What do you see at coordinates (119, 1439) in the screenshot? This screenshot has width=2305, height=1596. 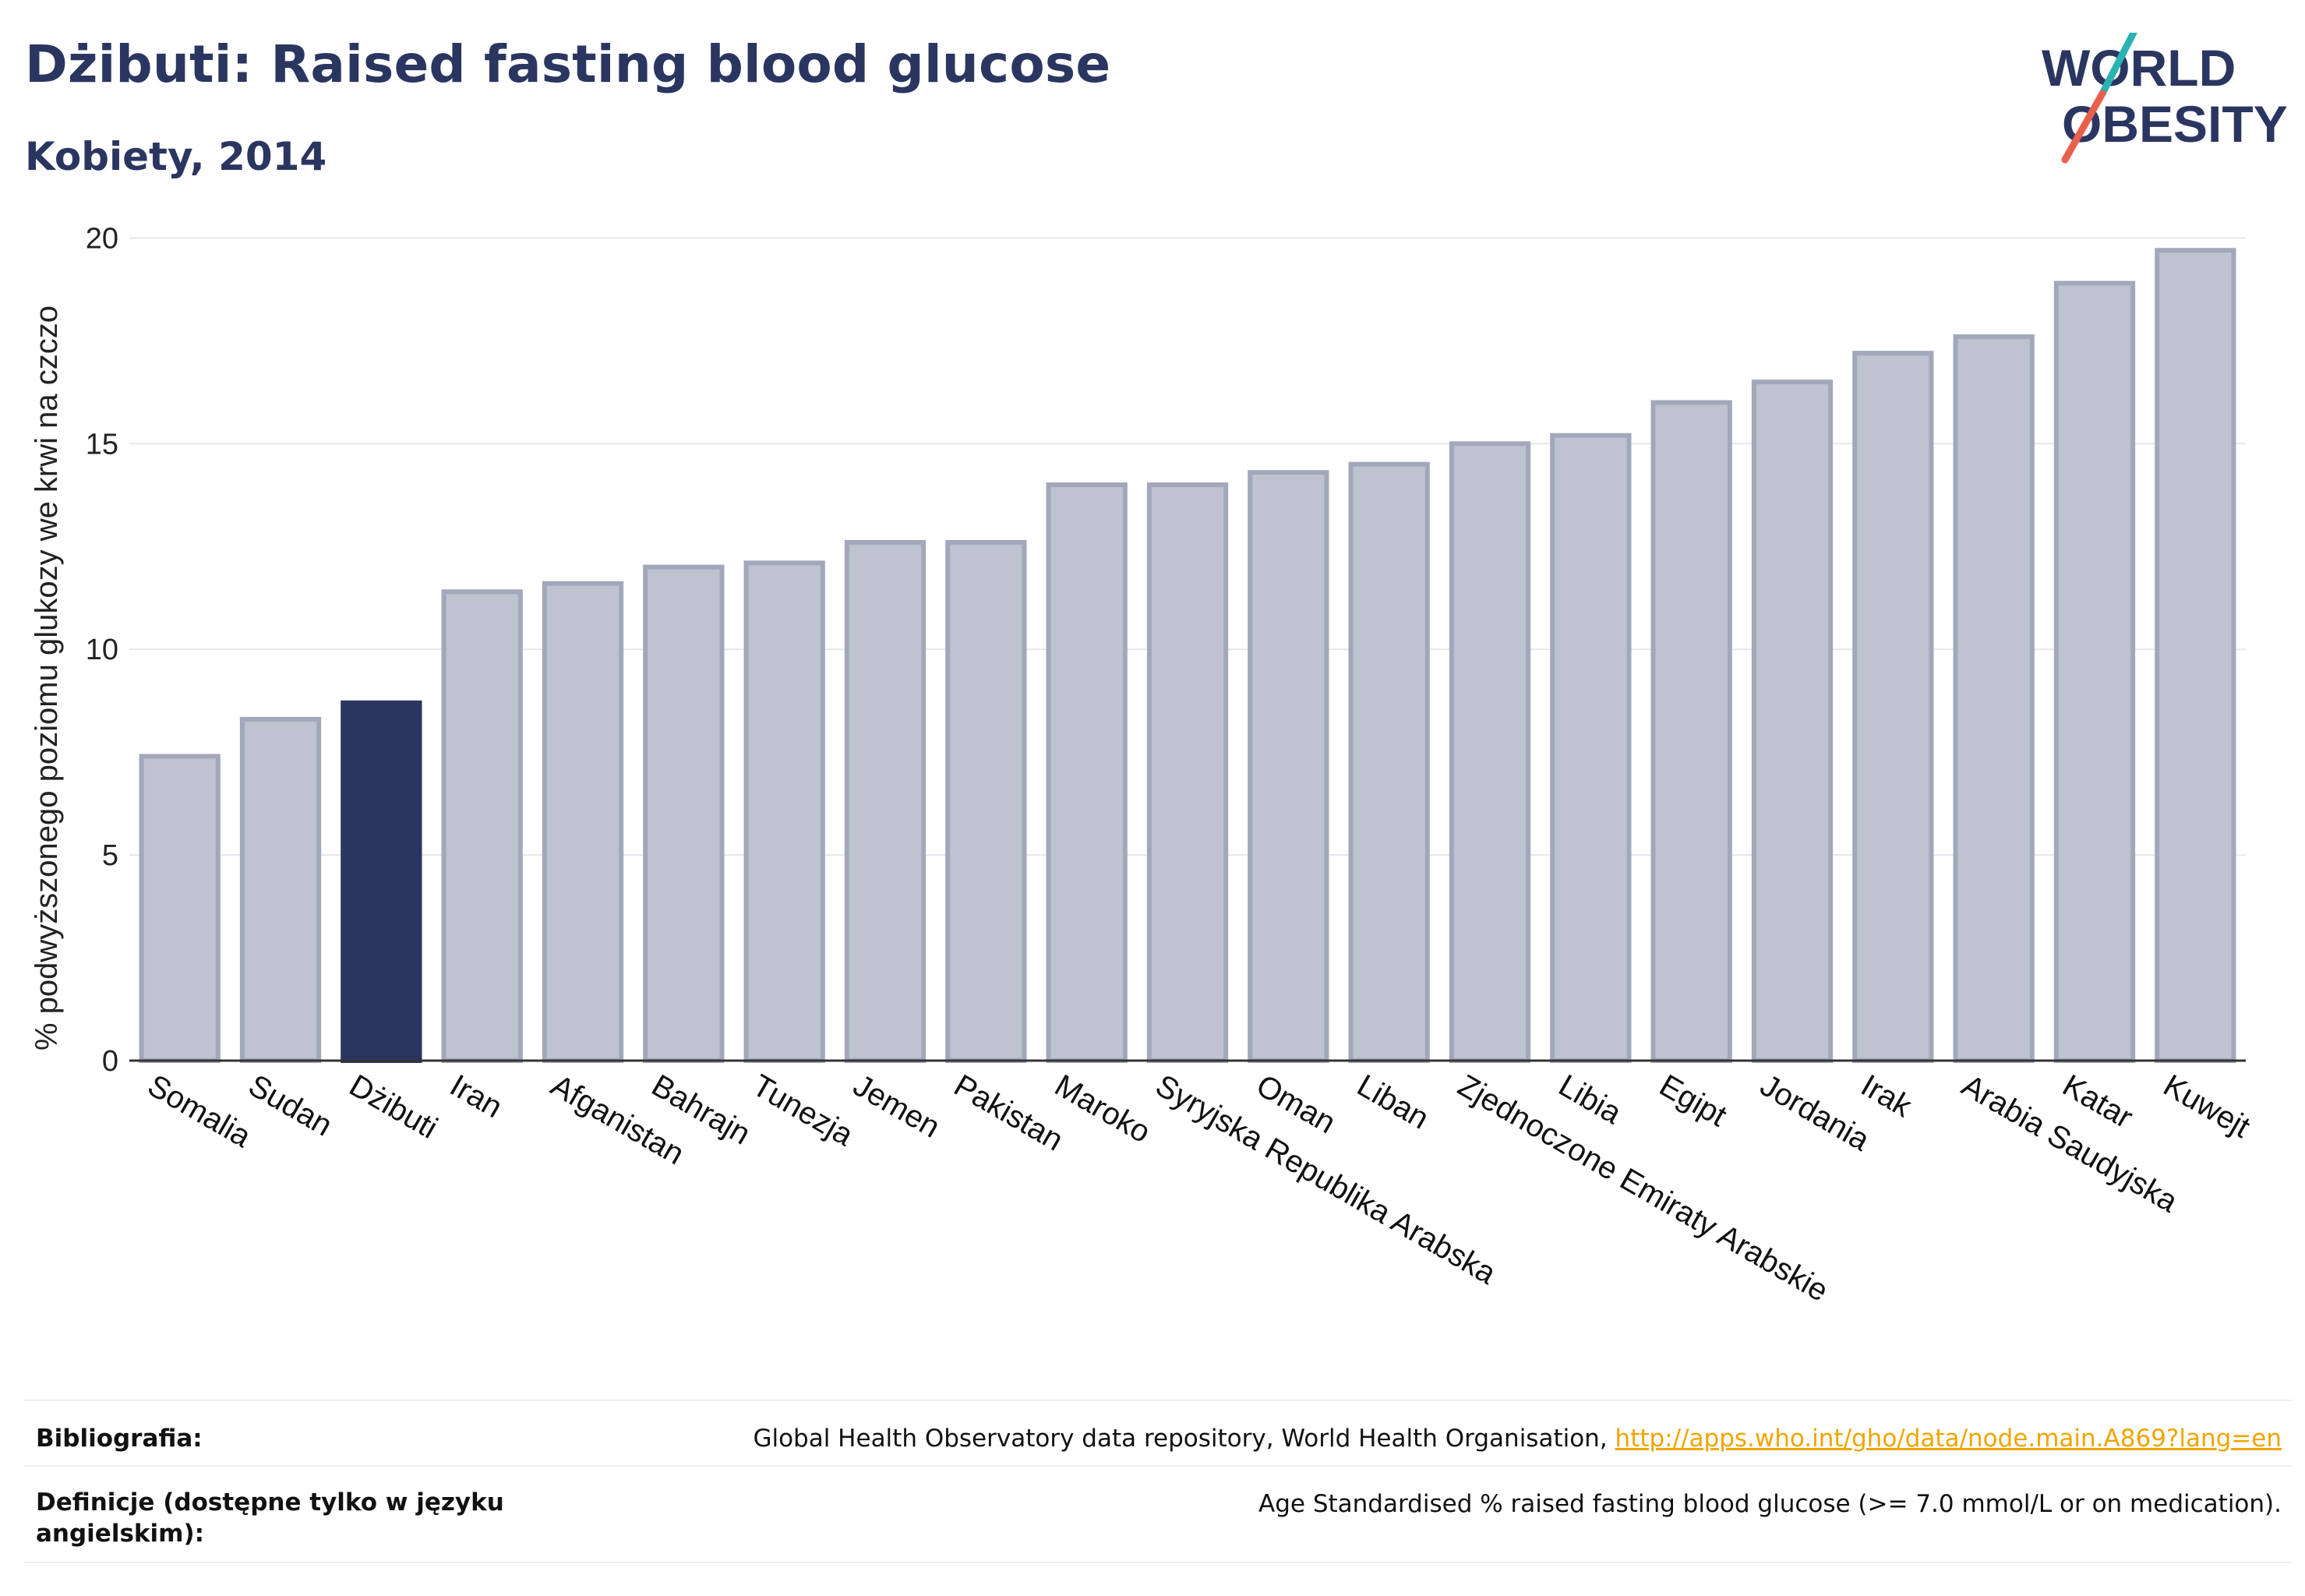 I see `bibliography-label: Bibliografia:` at bounding box center [119, 1439].